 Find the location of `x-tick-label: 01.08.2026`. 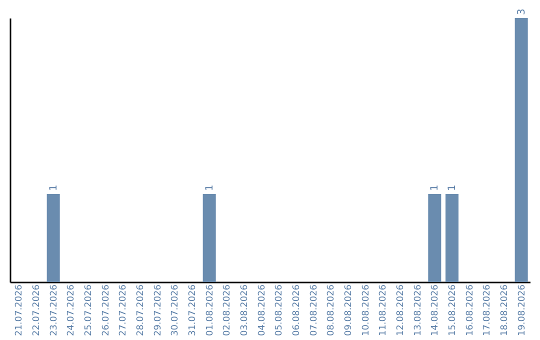

x-tick-label: 01.08.2026 is located at coordinates (210, 310).